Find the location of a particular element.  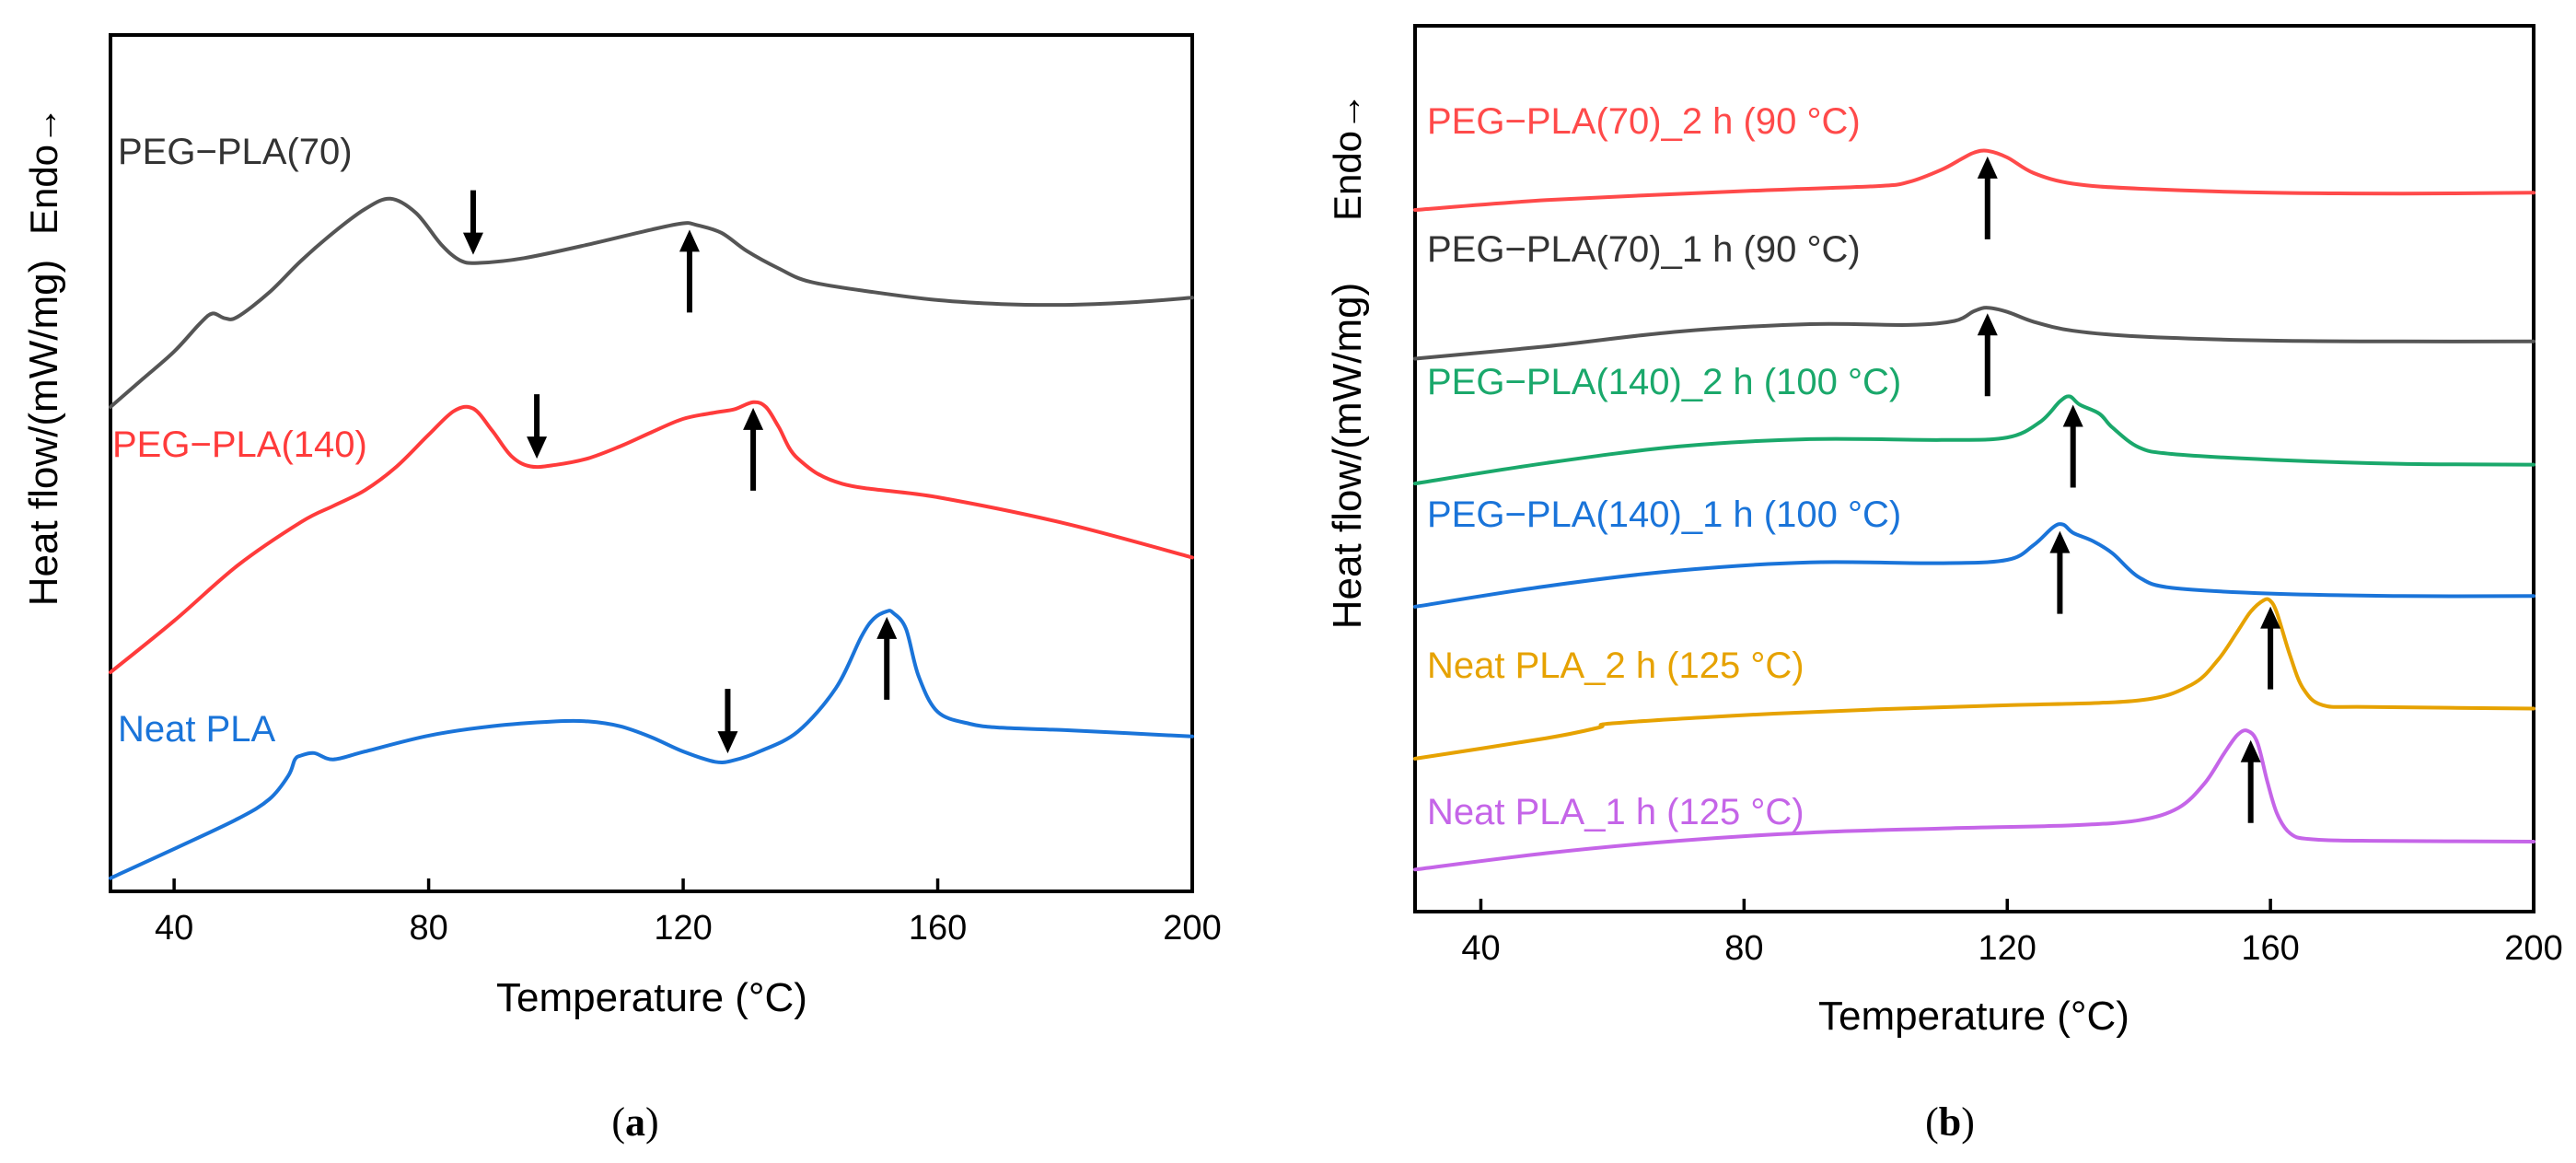

panel-a-label-peg-pla-70: PEG−PLA(70) is located at coordinates (235, 152).